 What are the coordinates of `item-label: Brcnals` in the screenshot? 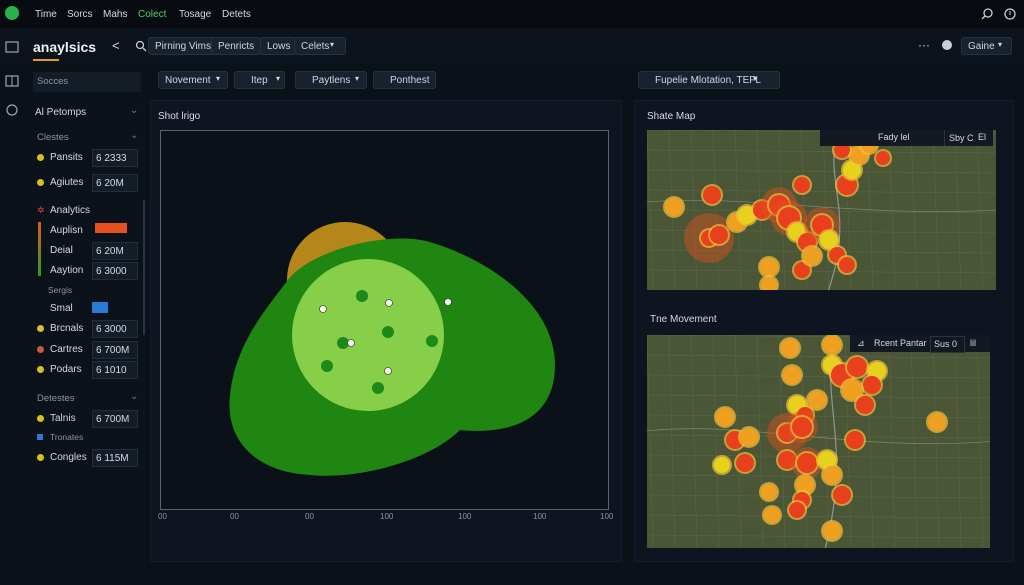 It's located at (67, 328).